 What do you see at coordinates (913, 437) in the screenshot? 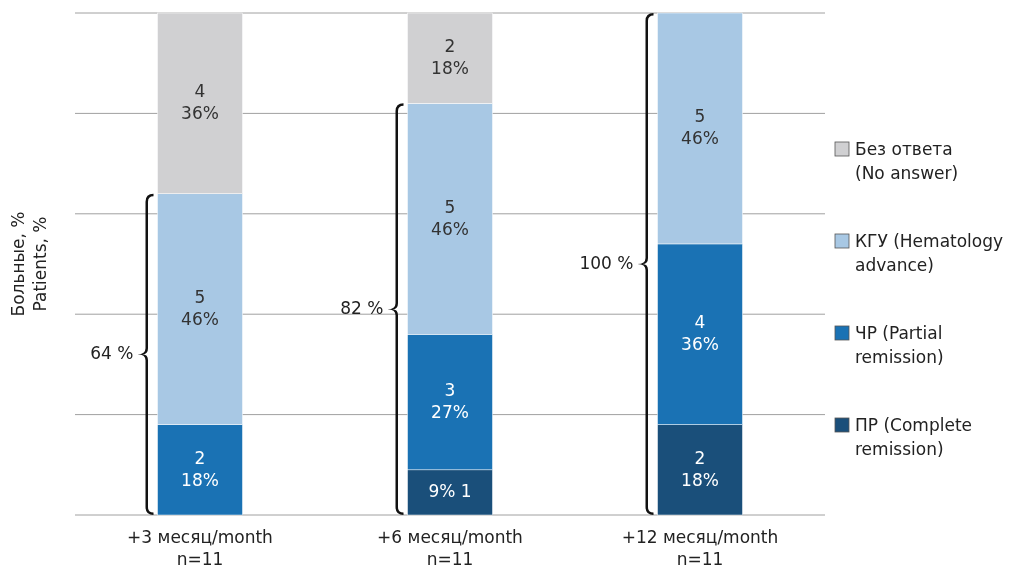
I see `legend-label: ПР (Complete remission)` at bounding box center [913, 437].